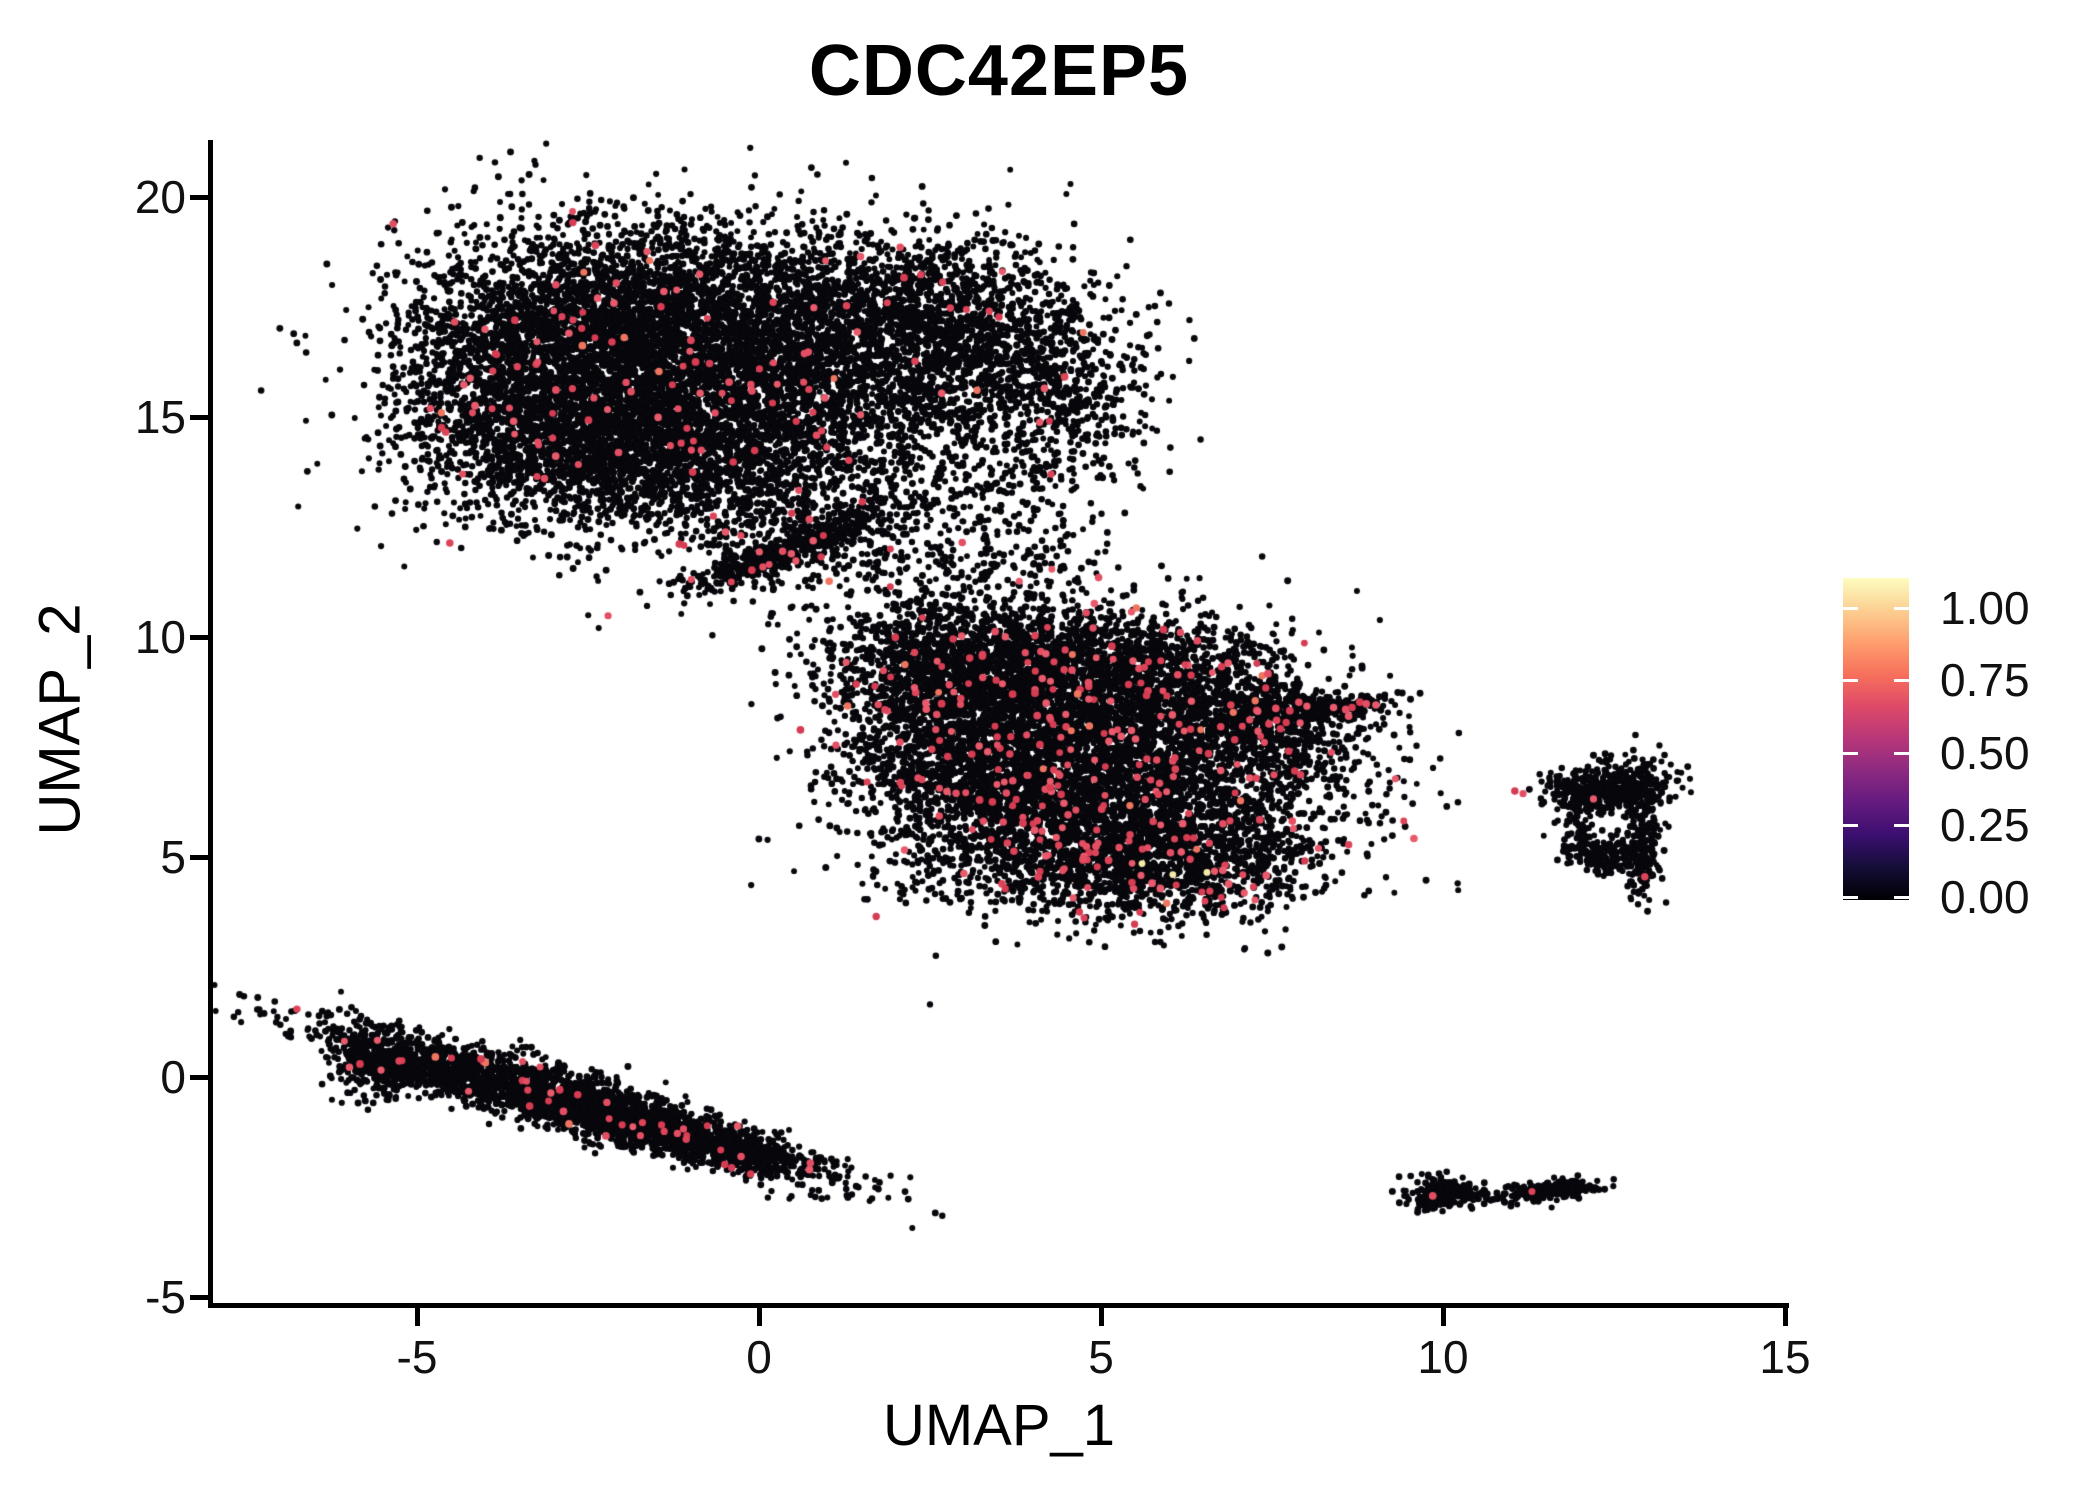 The height and width of the screenshot is (1500, 2100). Describe the element at coordinates (160, 197) in the screenshot. I see `y-tick-label: 20` at that location.